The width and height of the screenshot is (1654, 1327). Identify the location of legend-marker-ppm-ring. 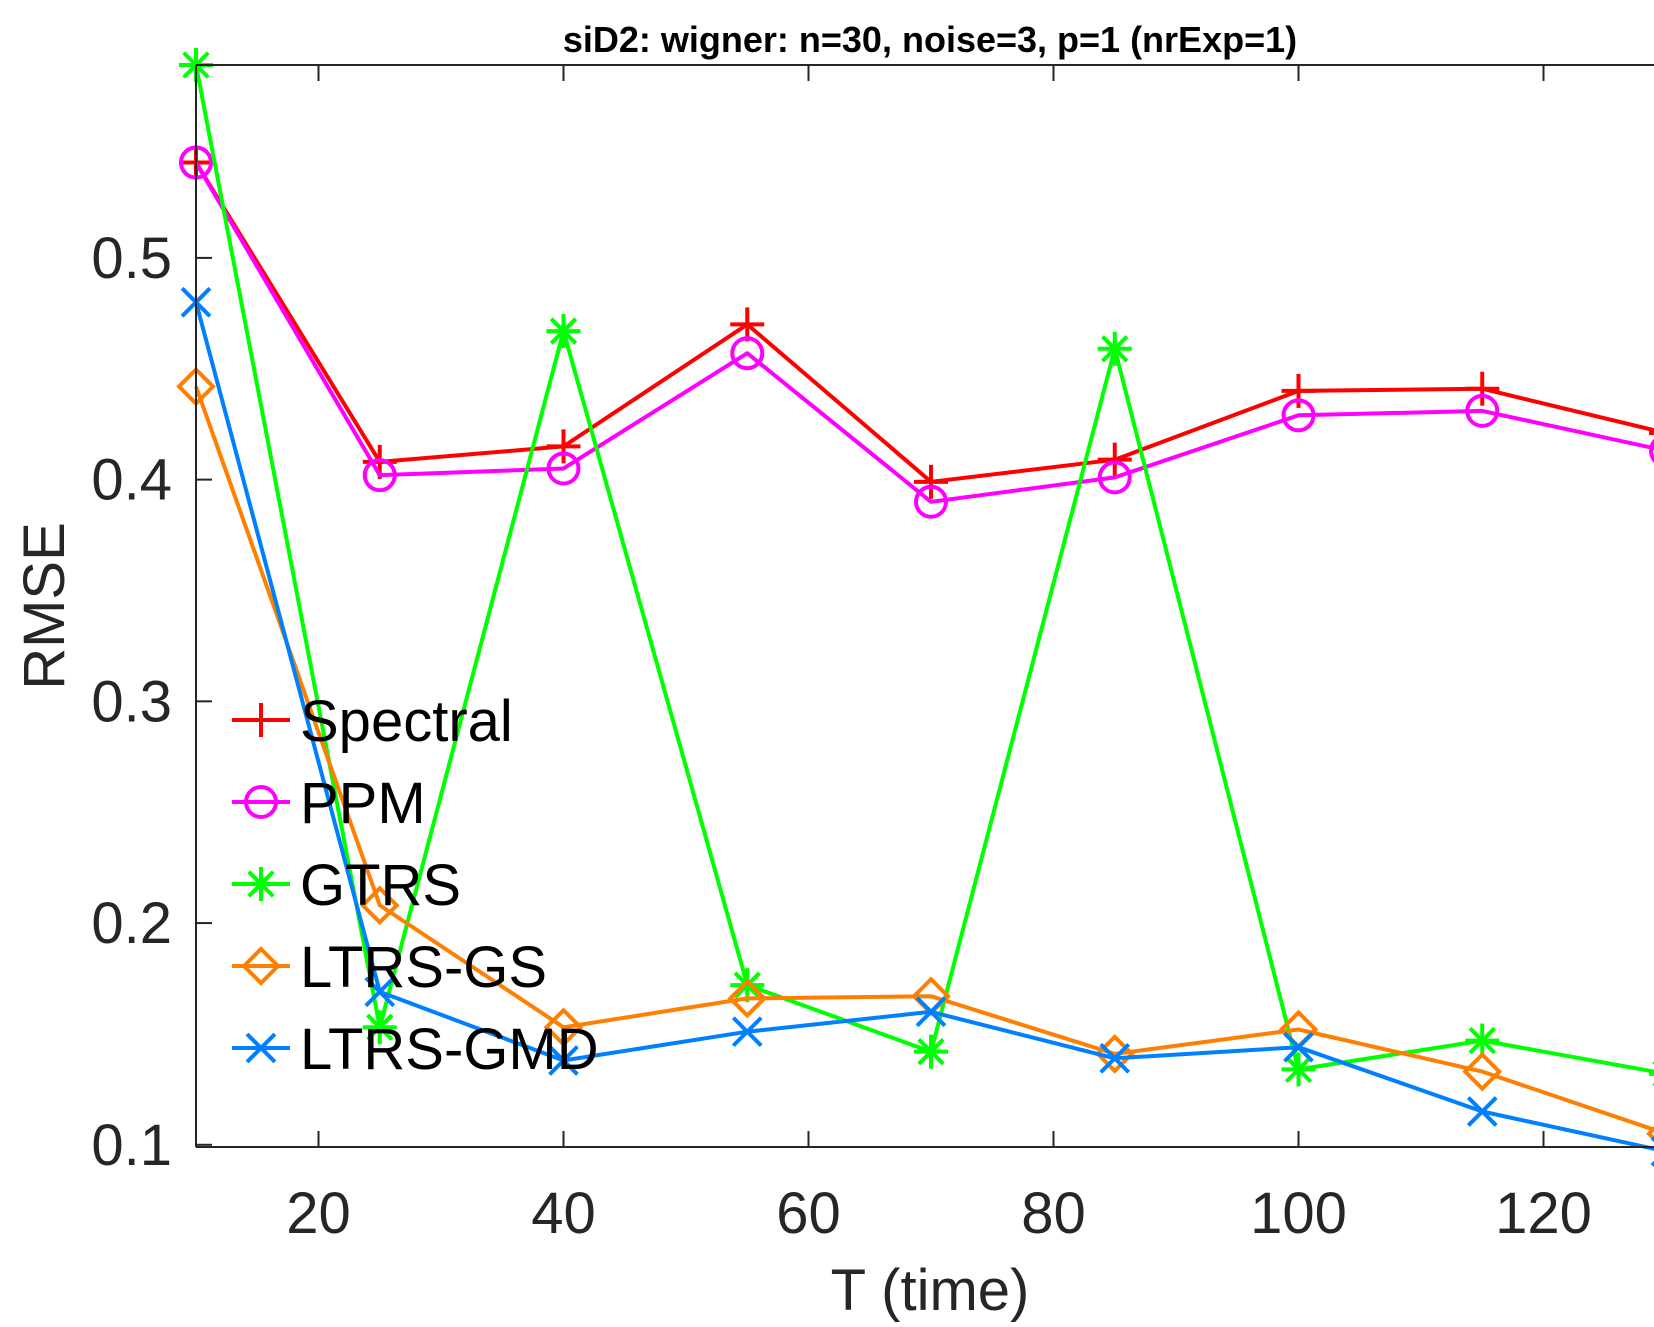
(261, 802).